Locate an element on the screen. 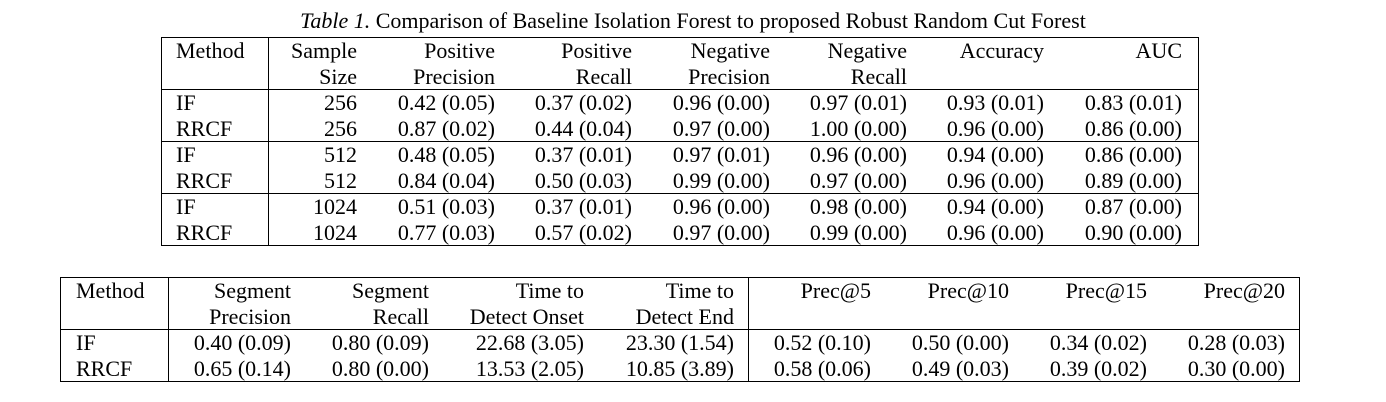  header-accuracy: Accuracy is located at coordinates (1001, 50).